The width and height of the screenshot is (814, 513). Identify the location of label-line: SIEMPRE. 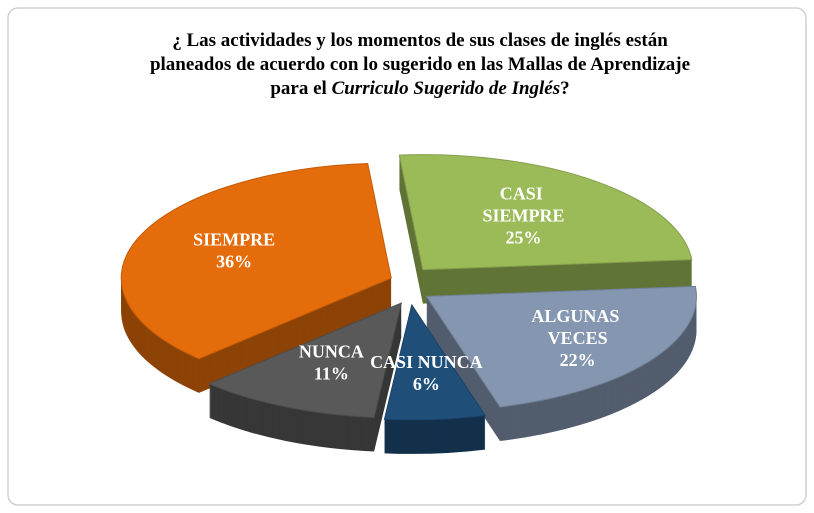
(524, 216).